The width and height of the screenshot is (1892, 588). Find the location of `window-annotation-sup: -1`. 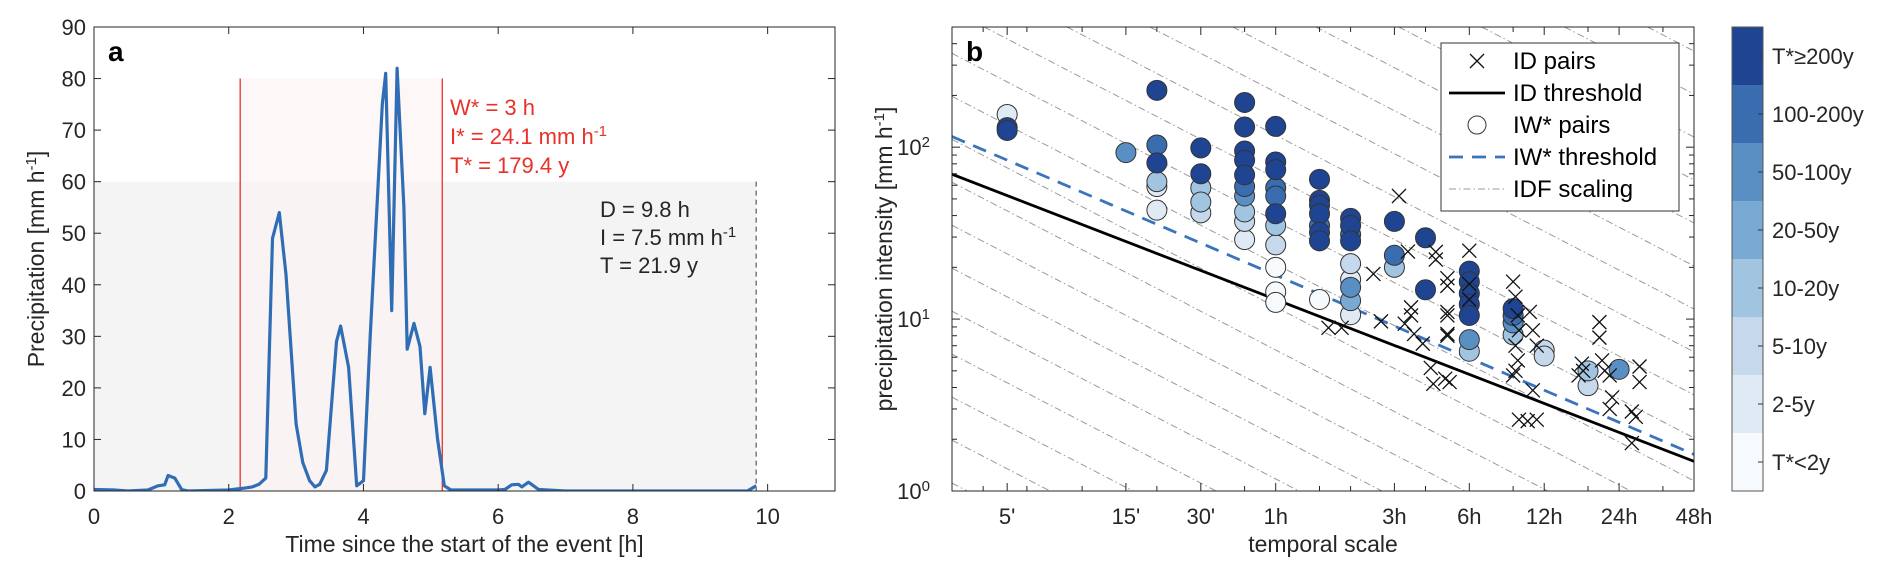

window-annotation-sup: -1 is located at coordinates (600, 131).